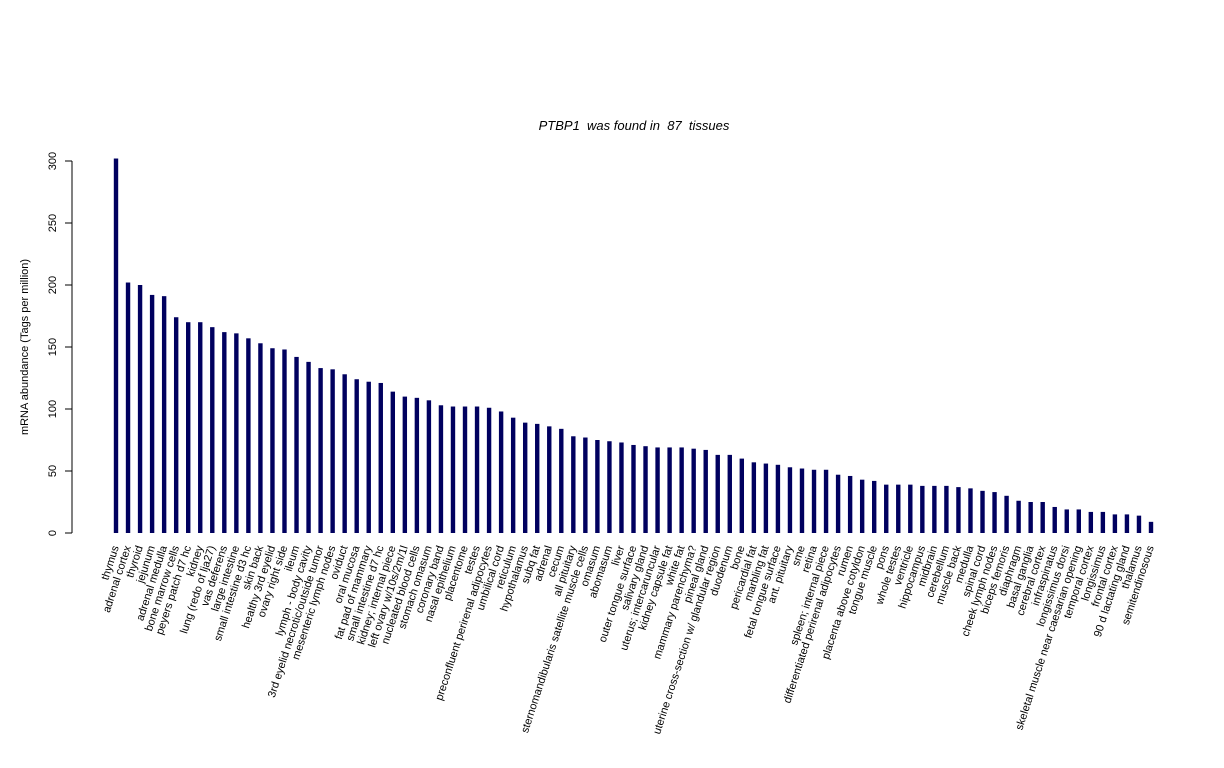  Describe the element at coordinates (53, 471) in the screenshot. I see `y-tick-label: 50` at that location.